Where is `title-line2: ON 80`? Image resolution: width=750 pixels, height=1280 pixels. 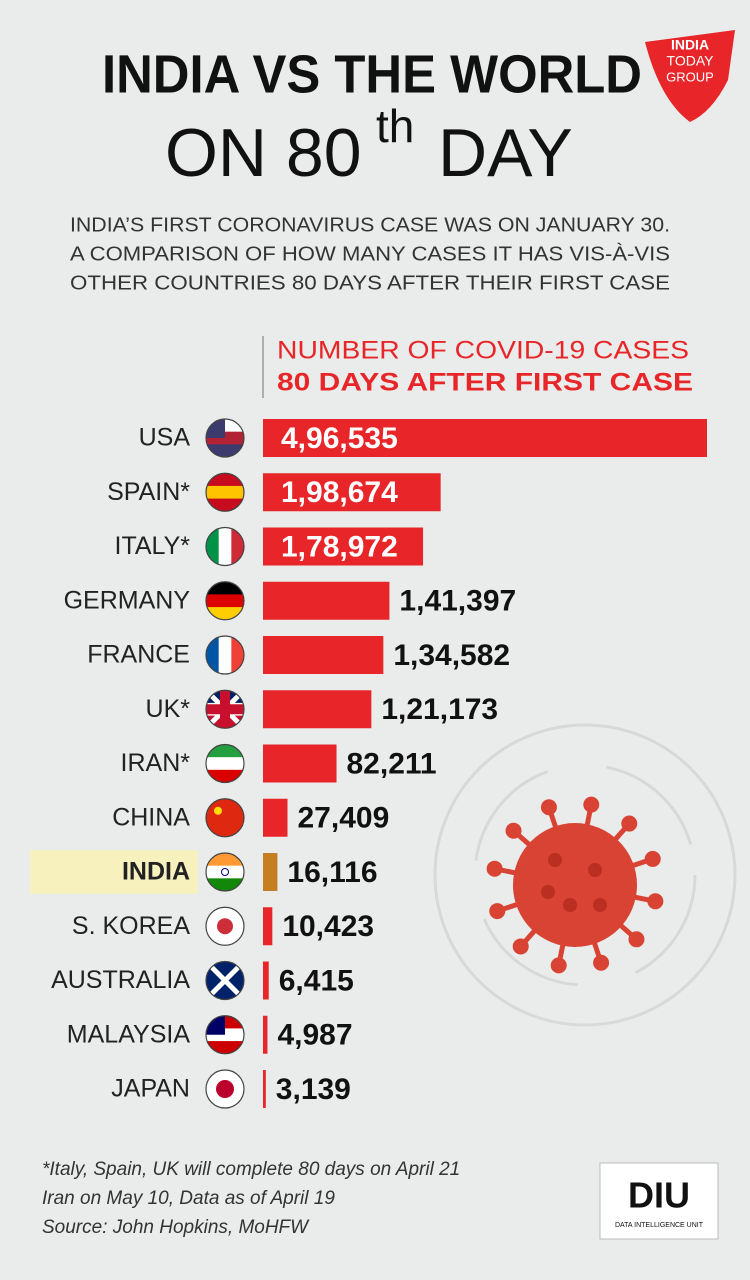 title-line2: ON 80 is located at coordinates (263, 153).